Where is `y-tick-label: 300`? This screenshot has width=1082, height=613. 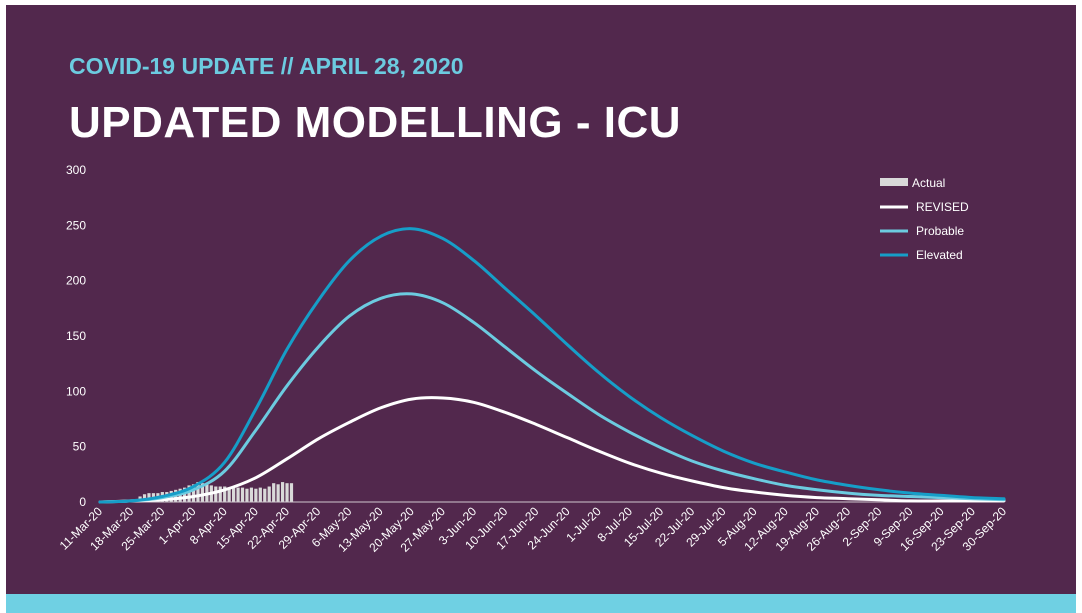 y-tick-label: 300 is located at coordinates (76, 170).